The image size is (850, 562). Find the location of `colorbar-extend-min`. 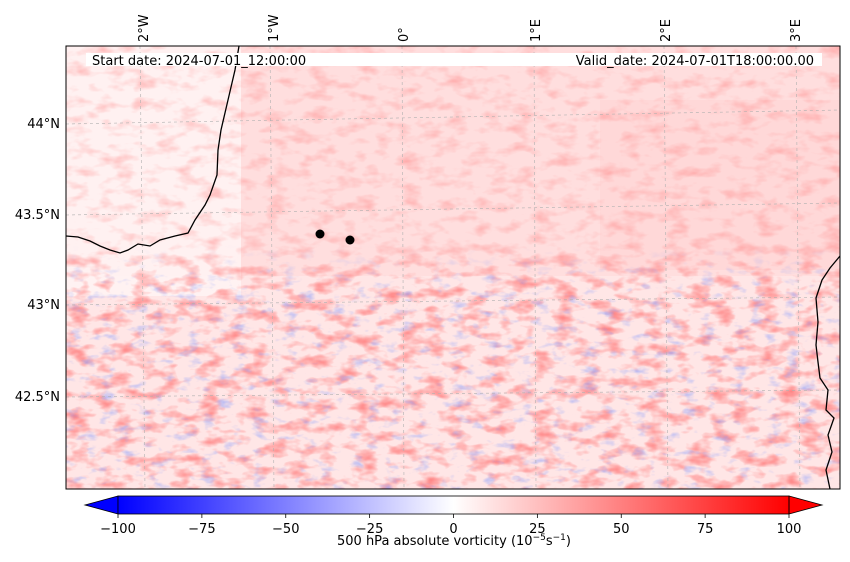

colorbar-extend-min is located at coordinates (101, 505).